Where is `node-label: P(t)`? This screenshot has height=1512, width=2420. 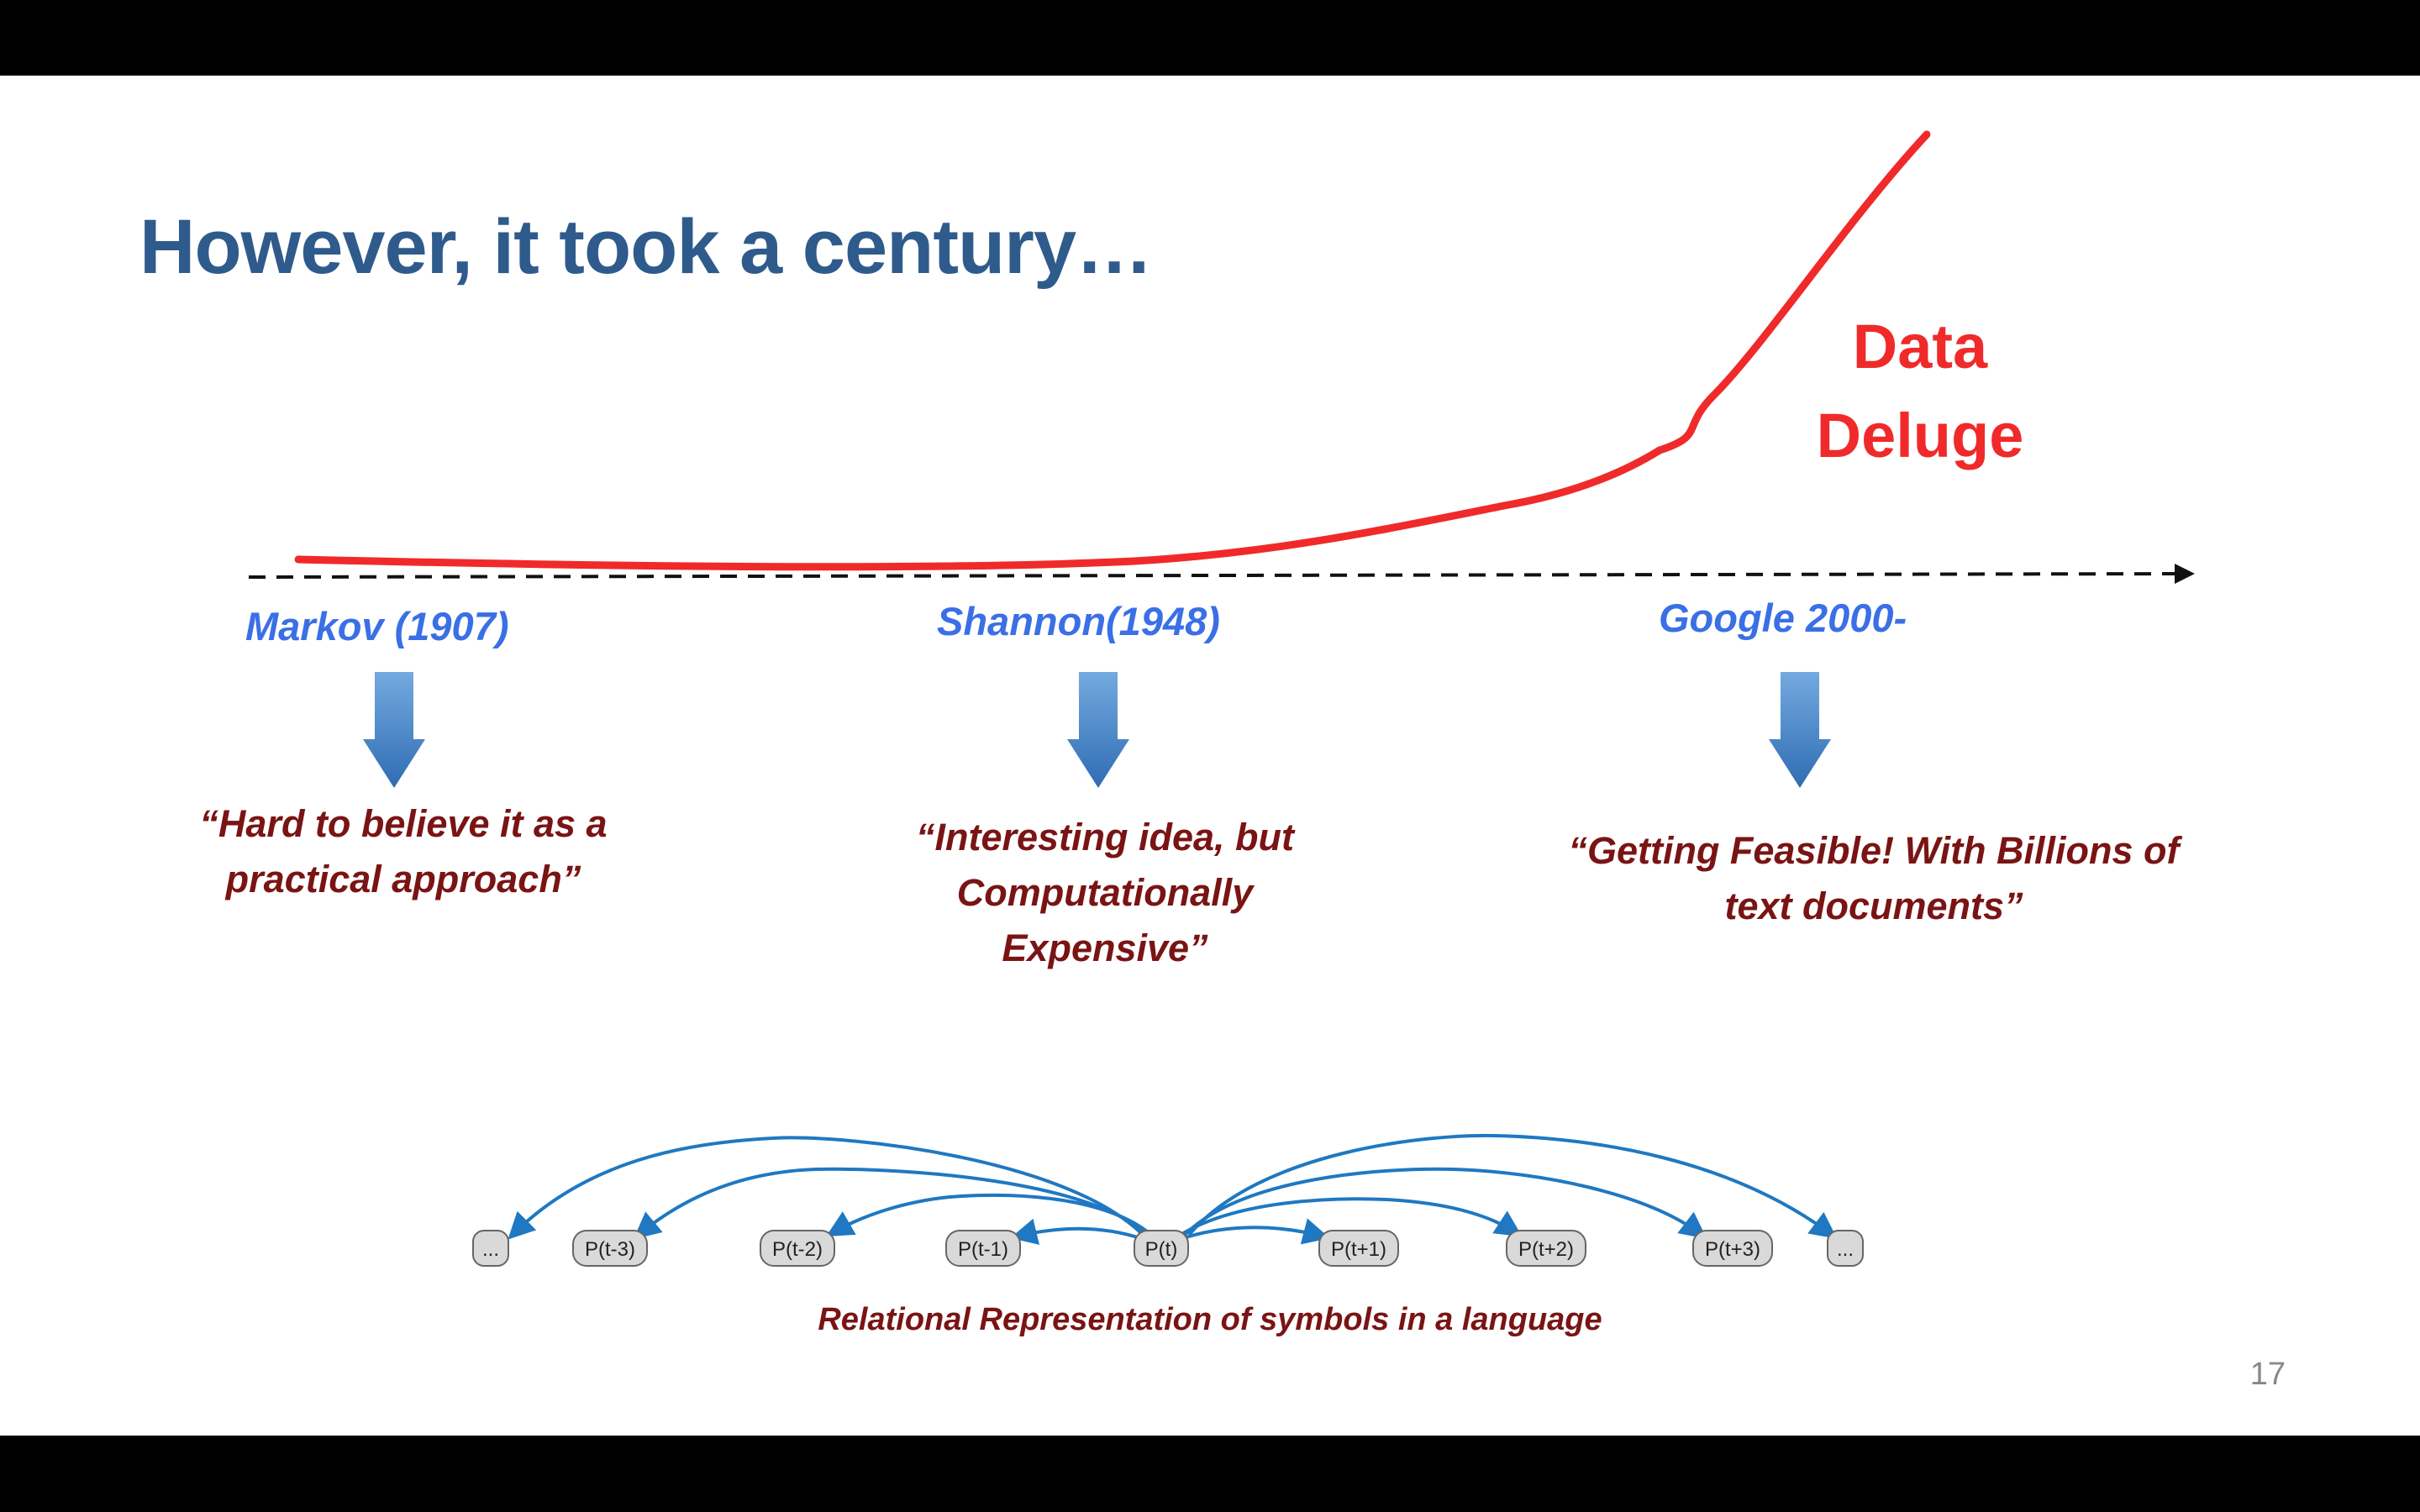
node-label: P(t) is located at coordinates (1162, 1249).